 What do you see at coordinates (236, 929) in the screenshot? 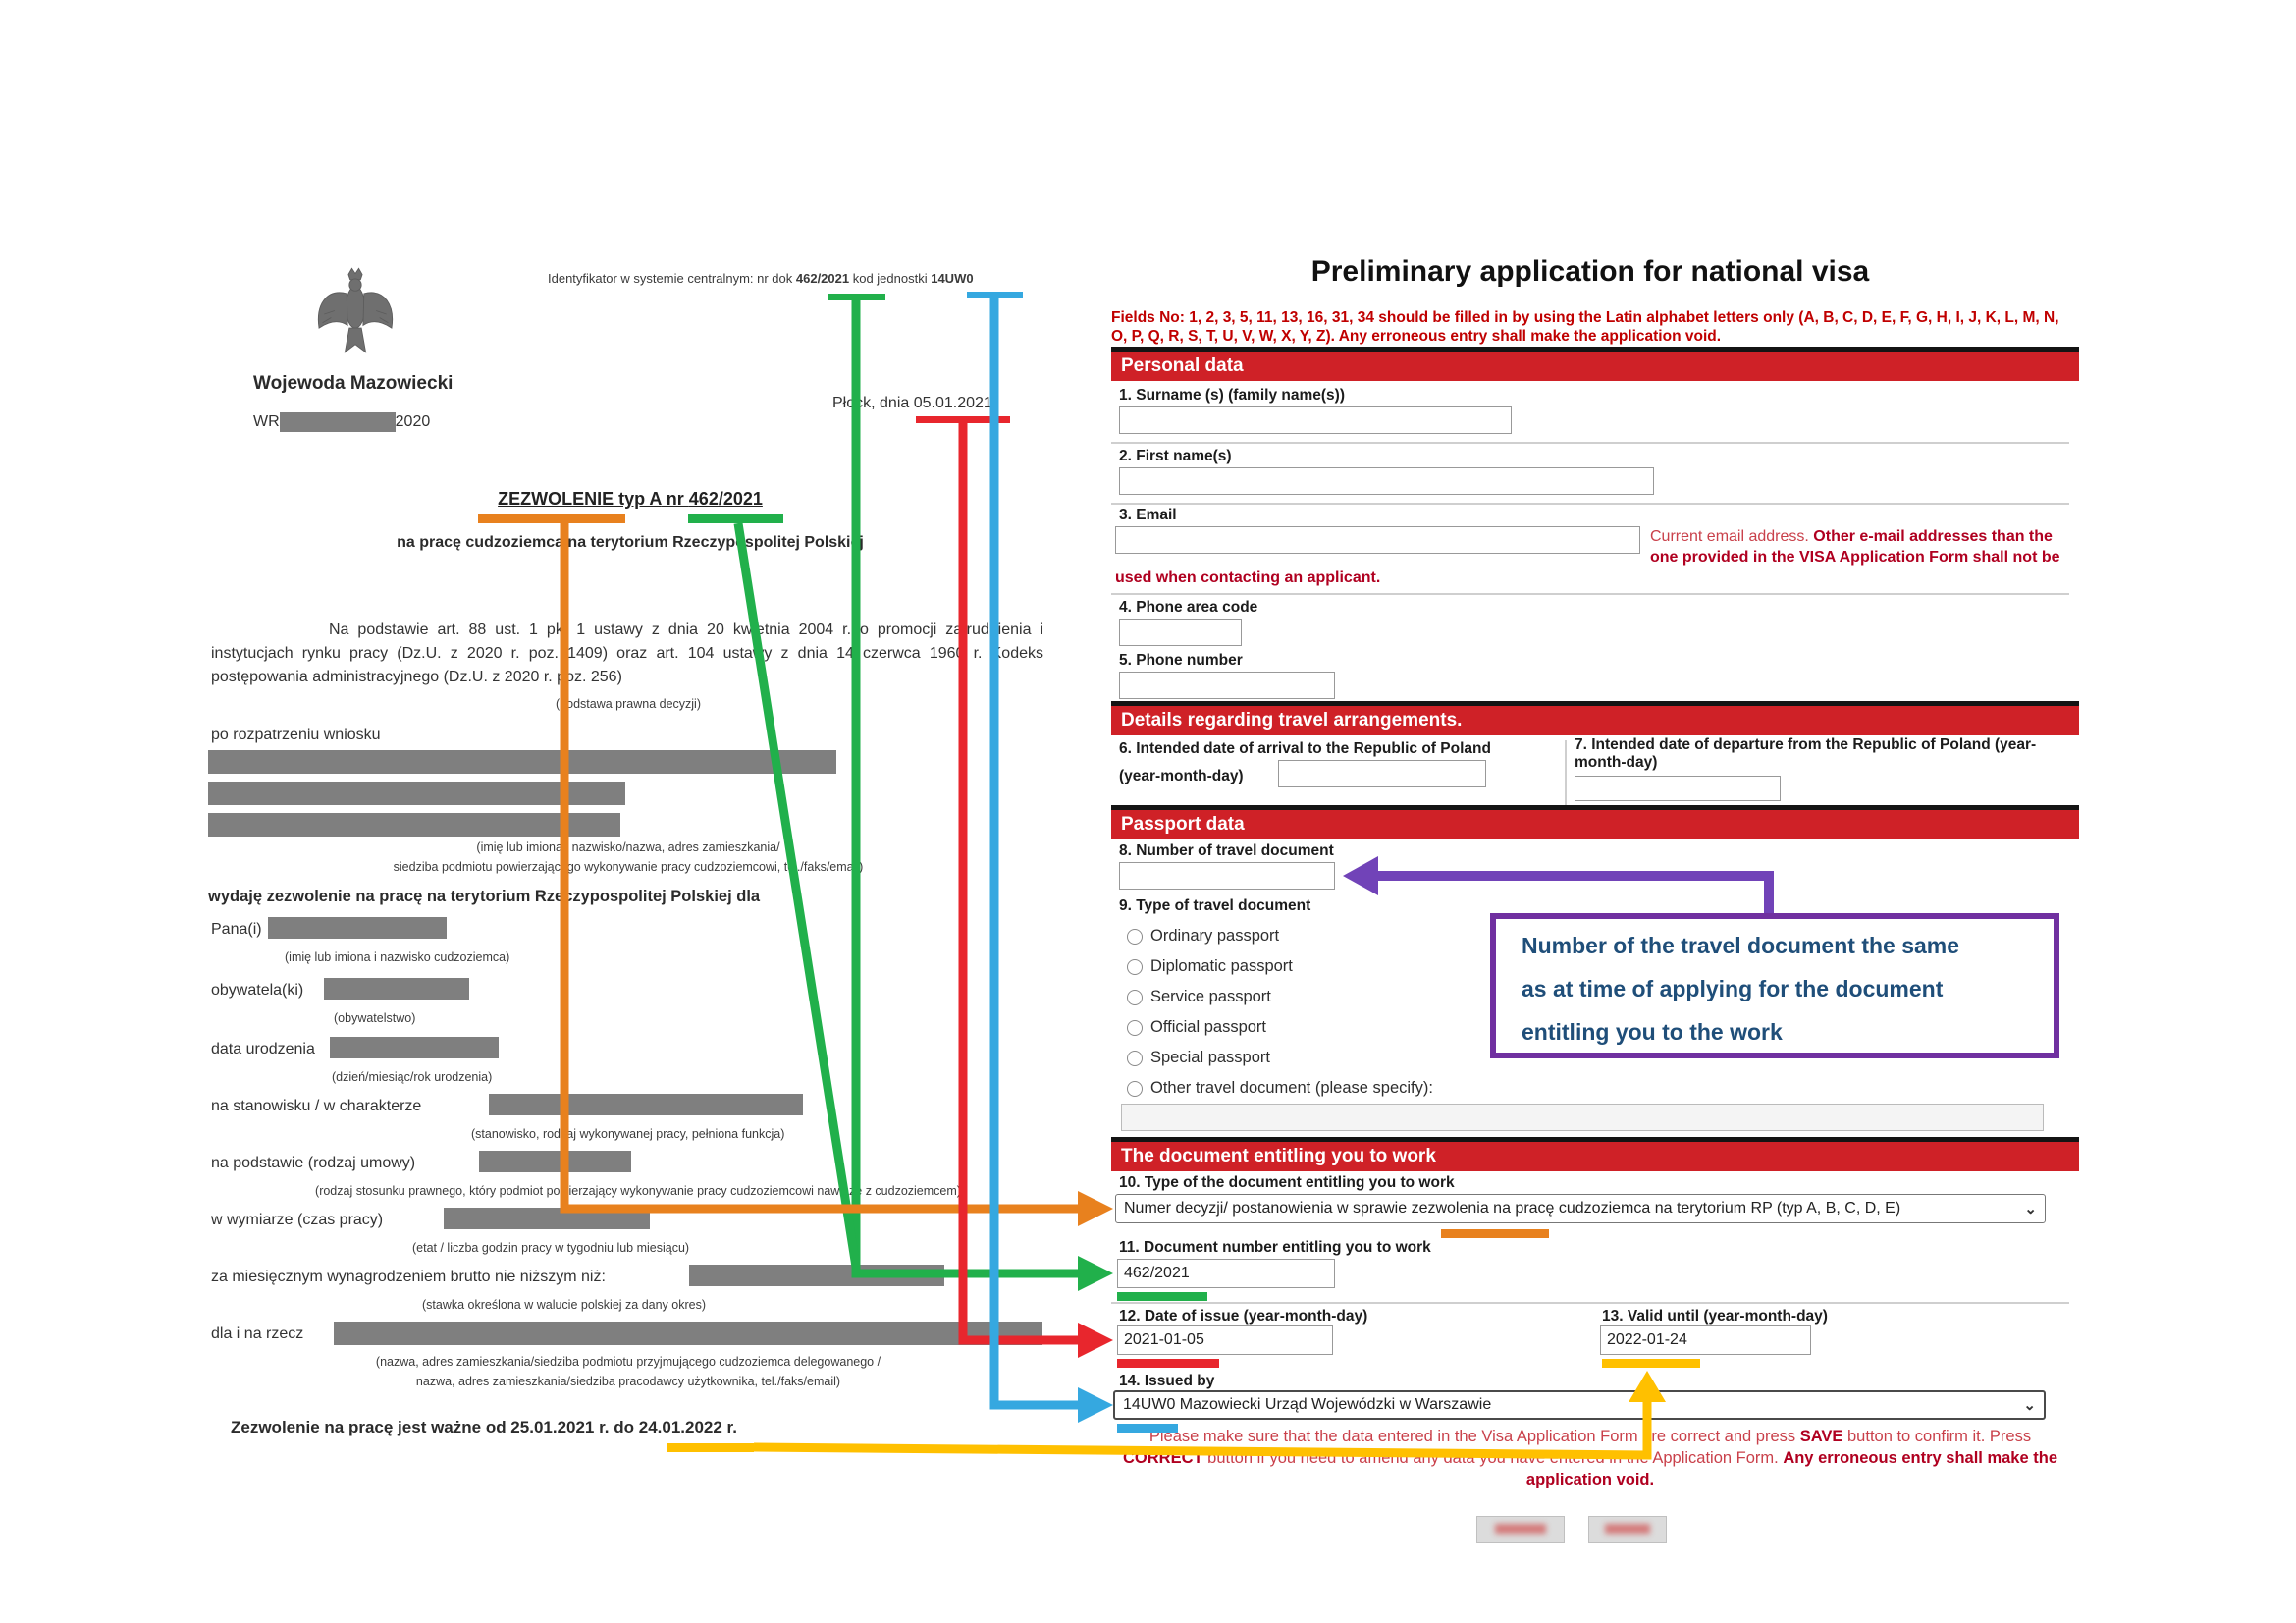
I see `doc-row-label: Pana(i)` at bounding box center [236, 929].